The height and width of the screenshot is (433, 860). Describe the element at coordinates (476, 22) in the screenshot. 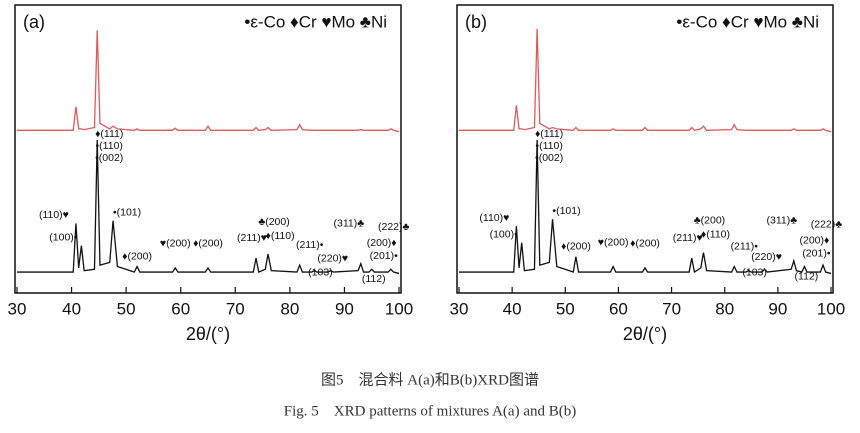

I see `panel-label: (b)` at that location.